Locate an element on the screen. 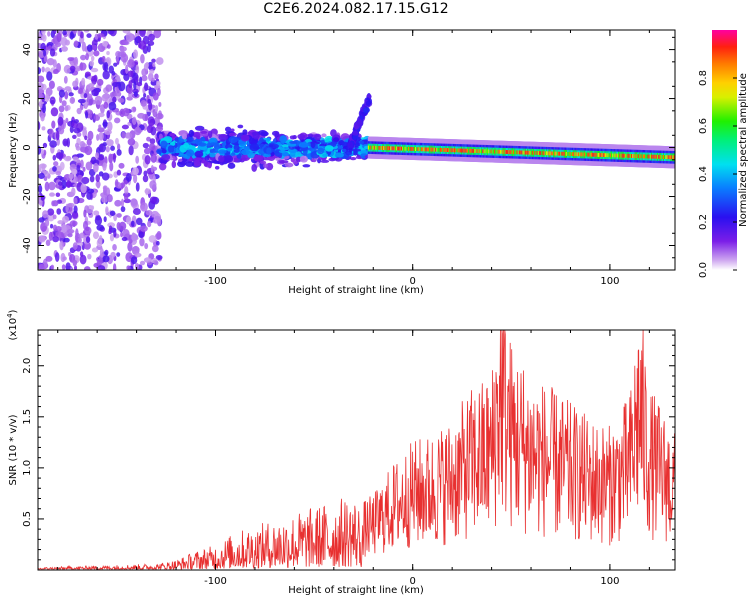 The image size is (750, 600). y-tick-label: 40 is located at coordinates (27, 49).